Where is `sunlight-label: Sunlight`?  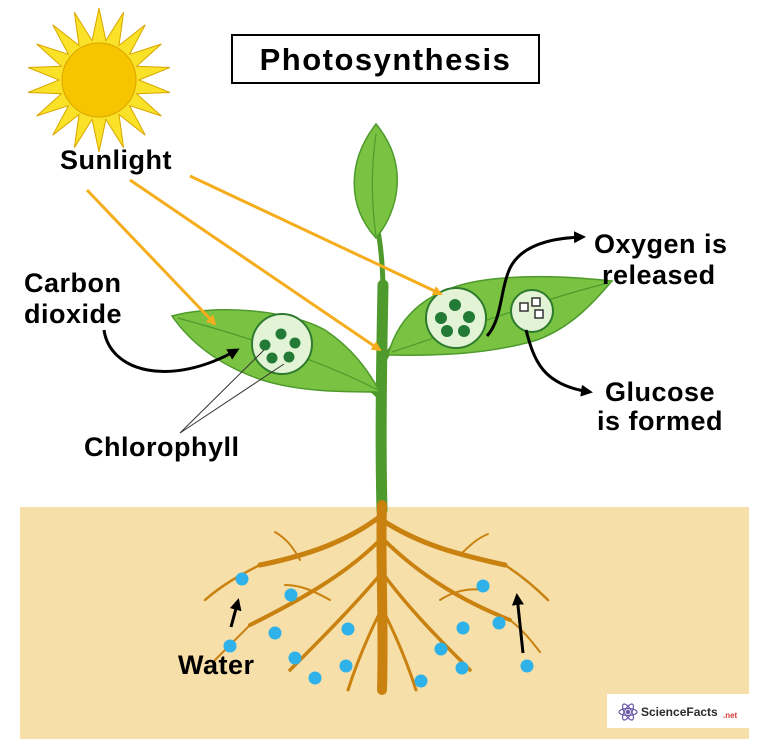 sunlight-label: Sunlight is located at coordinates (116, 160).